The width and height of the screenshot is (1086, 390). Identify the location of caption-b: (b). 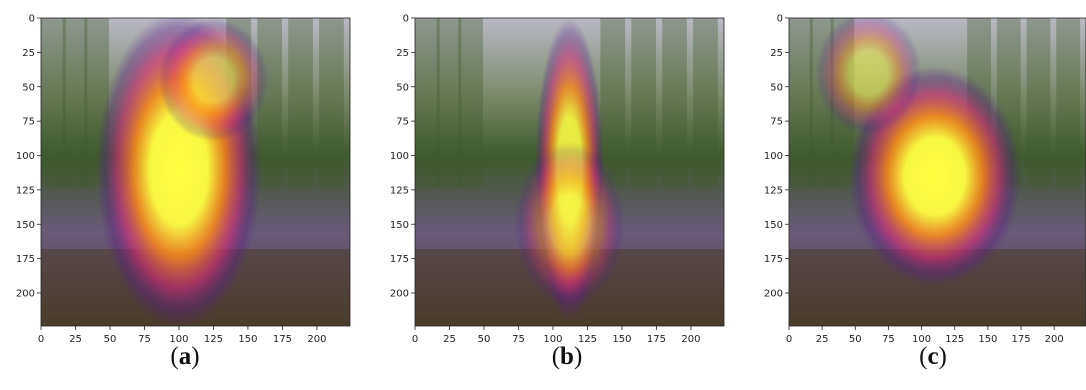
(567, 357).